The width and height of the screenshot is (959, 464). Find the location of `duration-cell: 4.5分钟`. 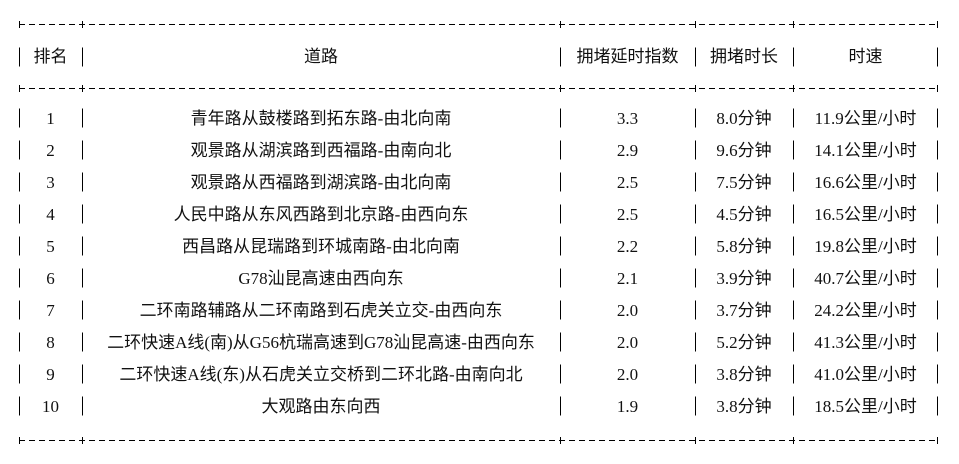

duration-cell: 4.5分钟 is located at coordinates (744, 214).